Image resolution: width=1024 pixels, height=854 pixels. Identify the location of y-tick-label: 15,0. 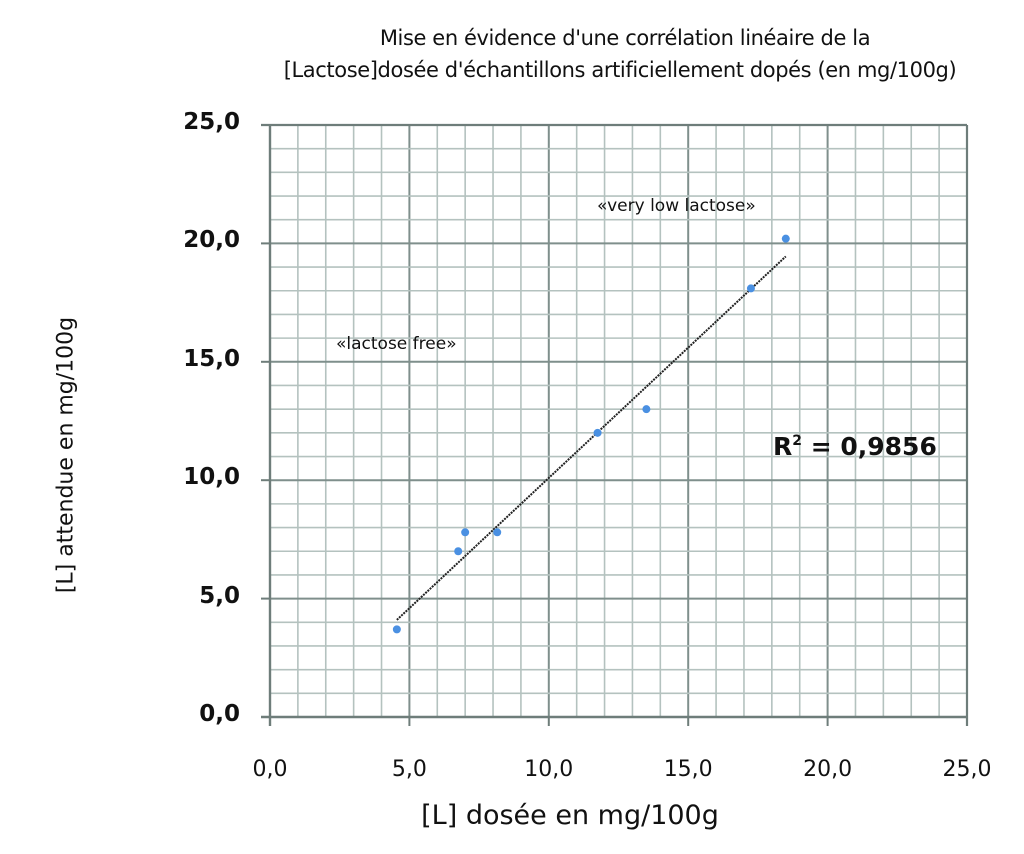
(211, 358).